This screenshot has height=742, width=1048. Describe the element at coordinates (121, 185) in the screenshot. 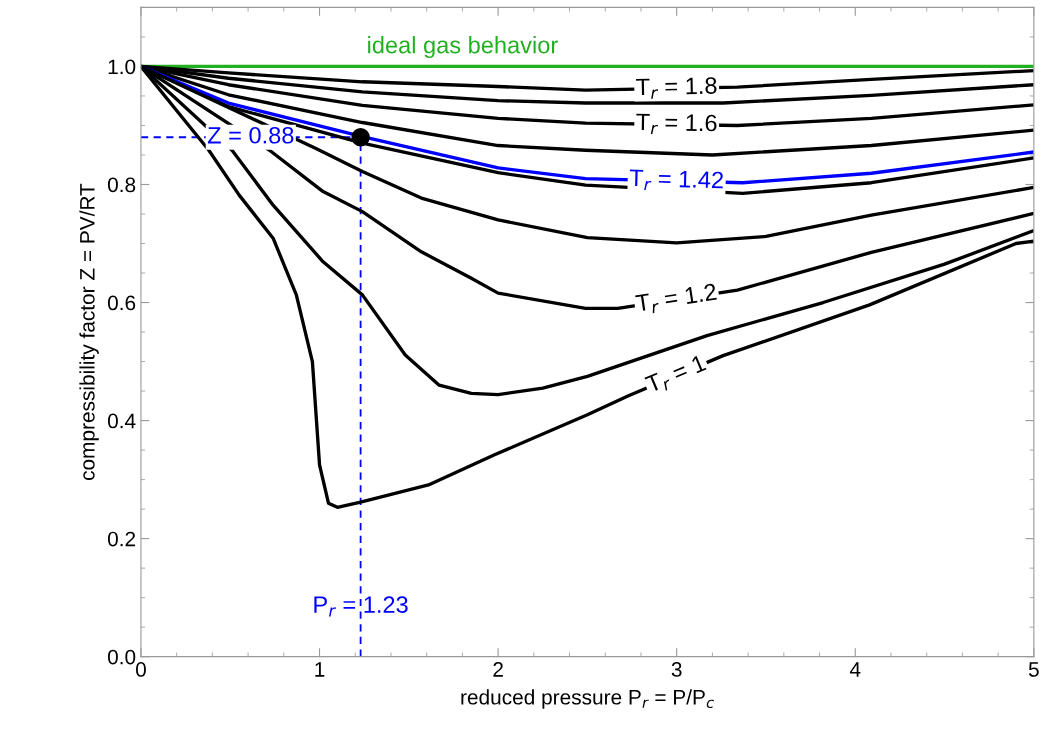

I see `y-tick-label: 0.8` at that location.